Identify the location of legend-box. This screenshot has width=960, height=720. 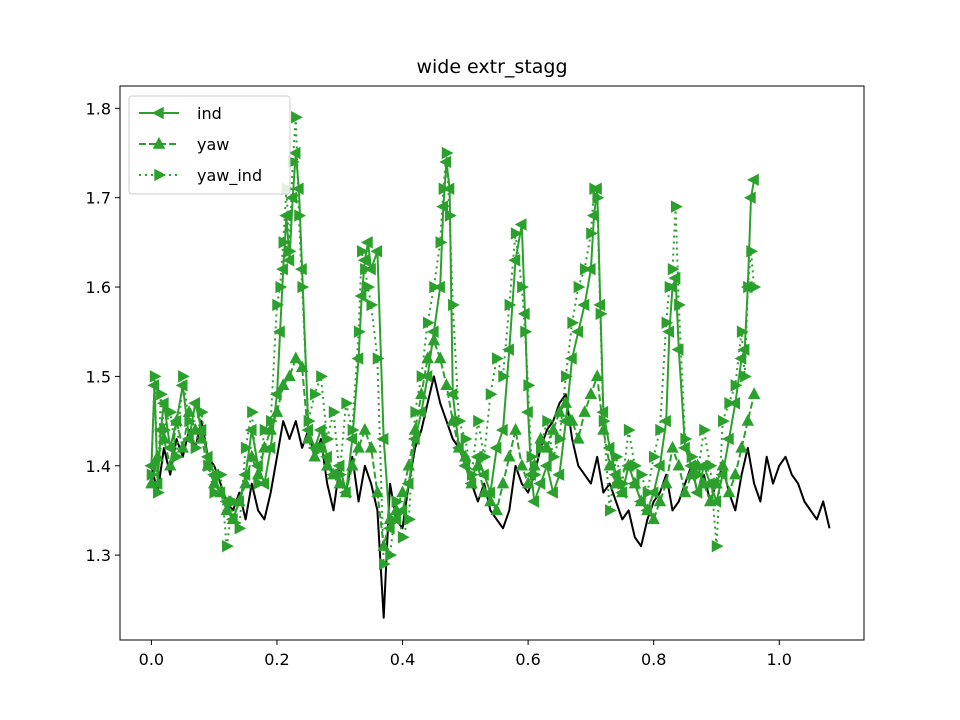
(209, 145).